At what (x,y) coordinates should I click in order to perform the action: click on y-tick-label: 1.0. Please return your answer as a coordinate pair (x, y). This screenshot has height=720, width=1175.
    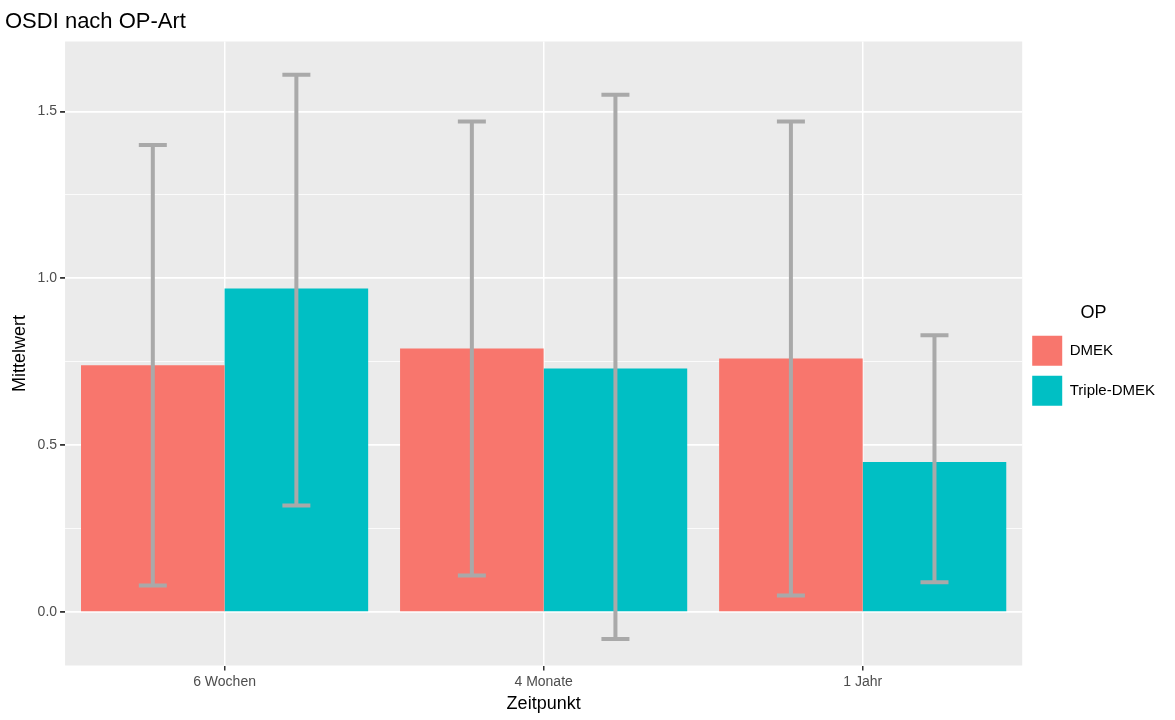
    Looking at the image, I should click on (47, 277).